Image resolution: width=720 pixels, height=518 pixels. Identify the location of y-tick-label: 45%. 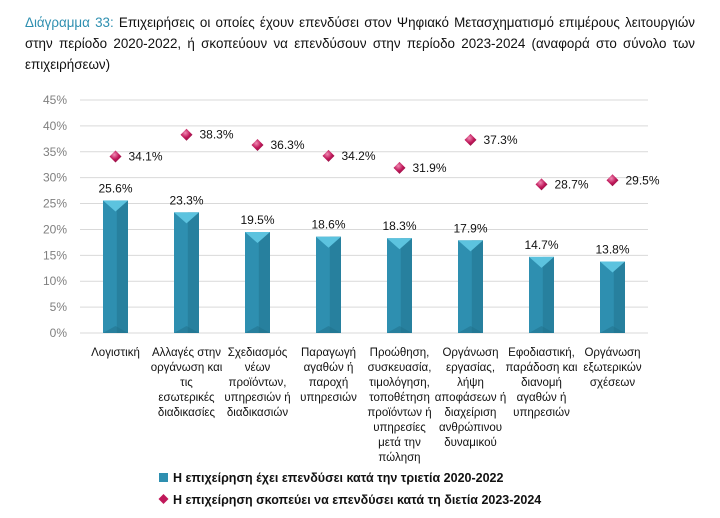
(55, 100).